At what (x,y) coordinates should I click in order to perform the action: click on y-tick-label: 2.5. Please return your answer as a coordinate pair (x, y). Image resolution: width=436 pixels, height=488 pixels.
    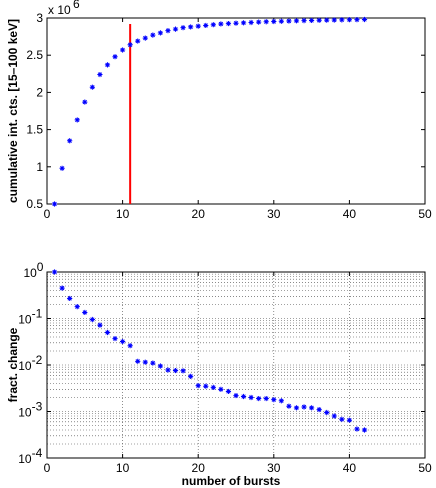
    Looking at the image, I should click on (34, 55).